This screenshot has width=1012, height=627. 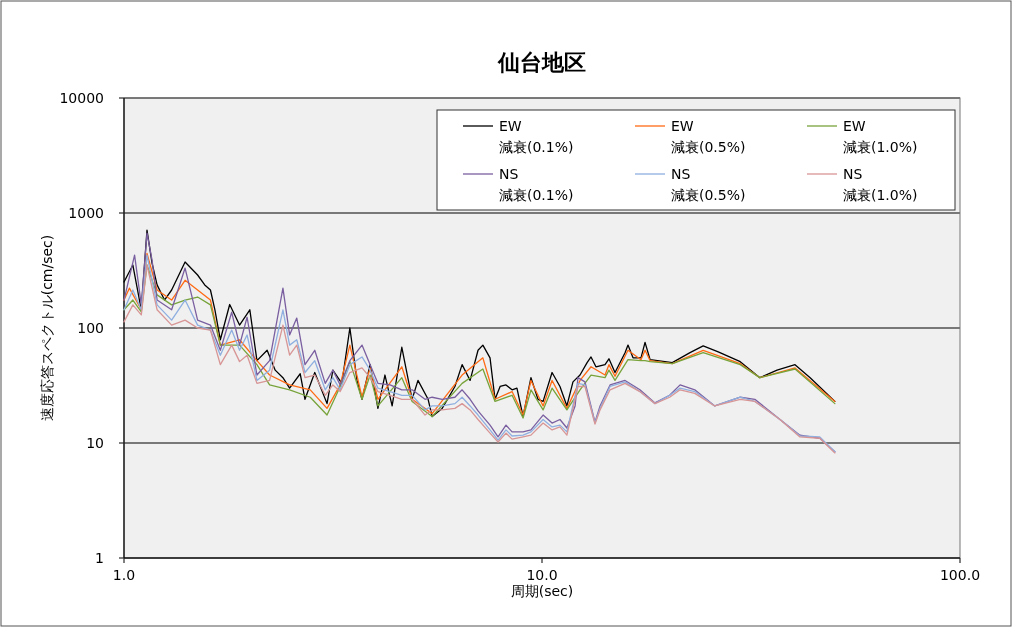 What do you see at coordinates (536, 136) in the screenshot?
I see `legend-label: EW 減衰(0.1%)` at bounding box center [536, 136].